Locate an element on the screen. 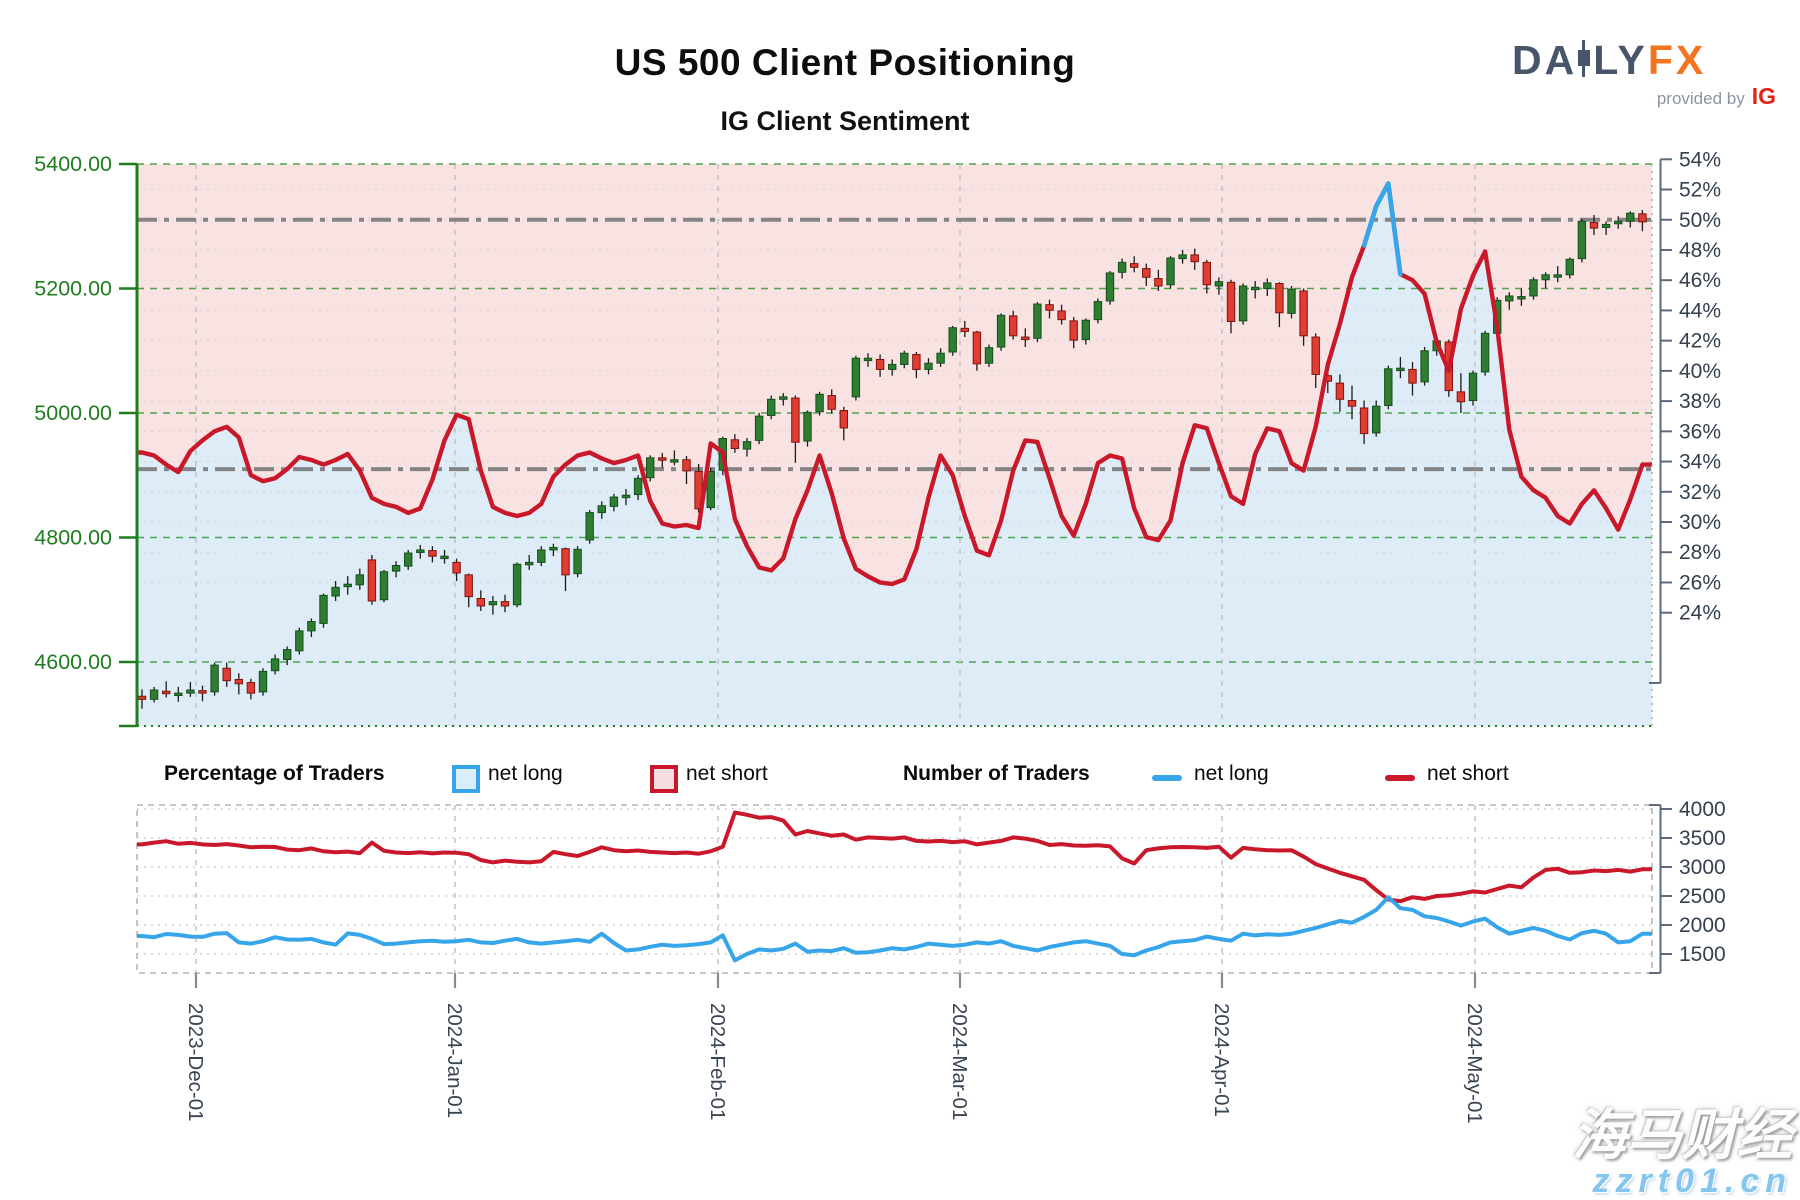  dailyfx-wordmark: DA LYFX is located at coordinates (1647, 60).